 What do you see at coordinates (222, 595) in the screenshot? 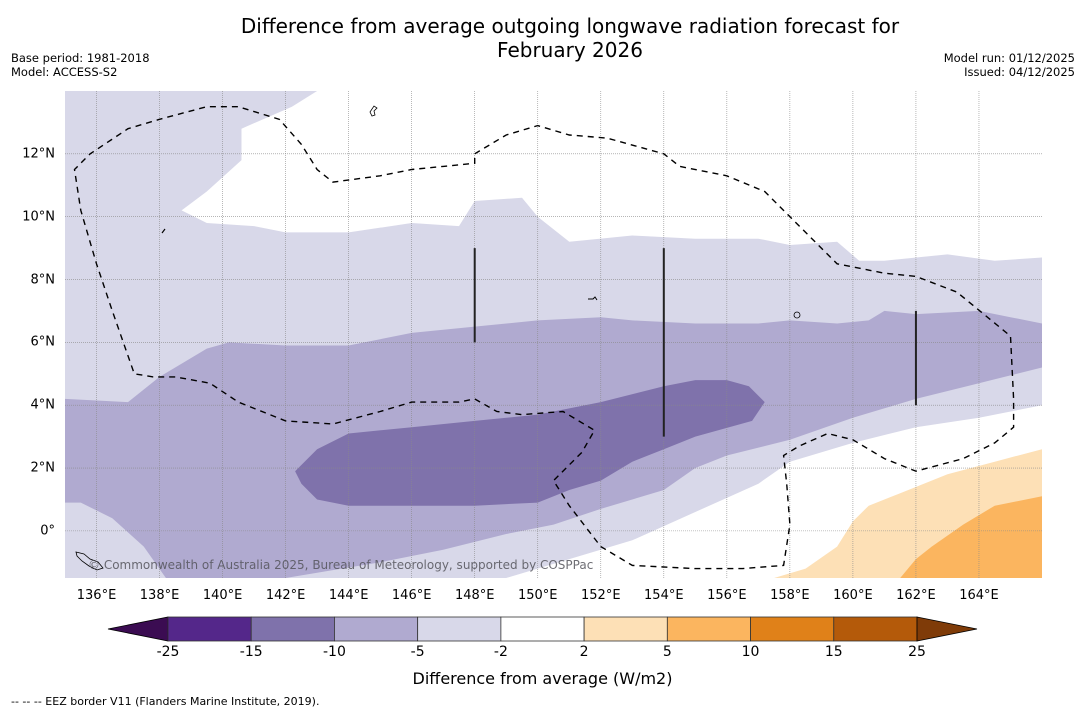
I see `longitude-tick-label: 140°E` at bounding box center [222, 595].